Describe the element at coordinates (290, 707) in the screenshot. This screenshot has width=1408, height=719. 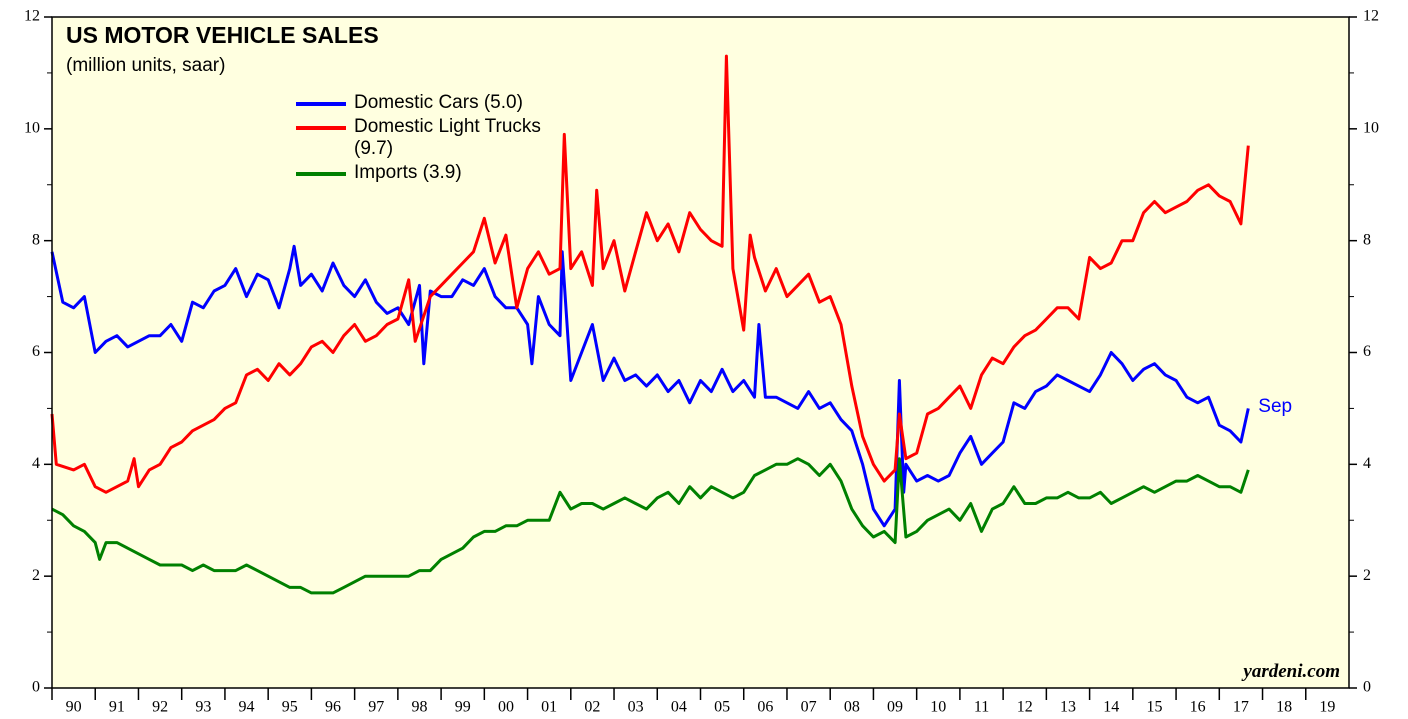
I see `x-tick-label: 95` at that location.